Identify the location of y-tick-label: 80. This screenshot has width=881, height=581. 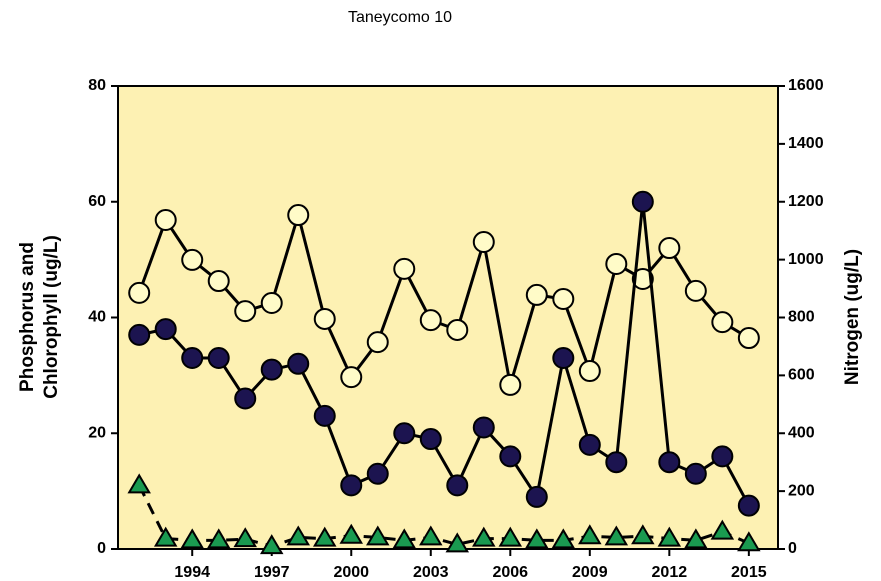
(97, 85).